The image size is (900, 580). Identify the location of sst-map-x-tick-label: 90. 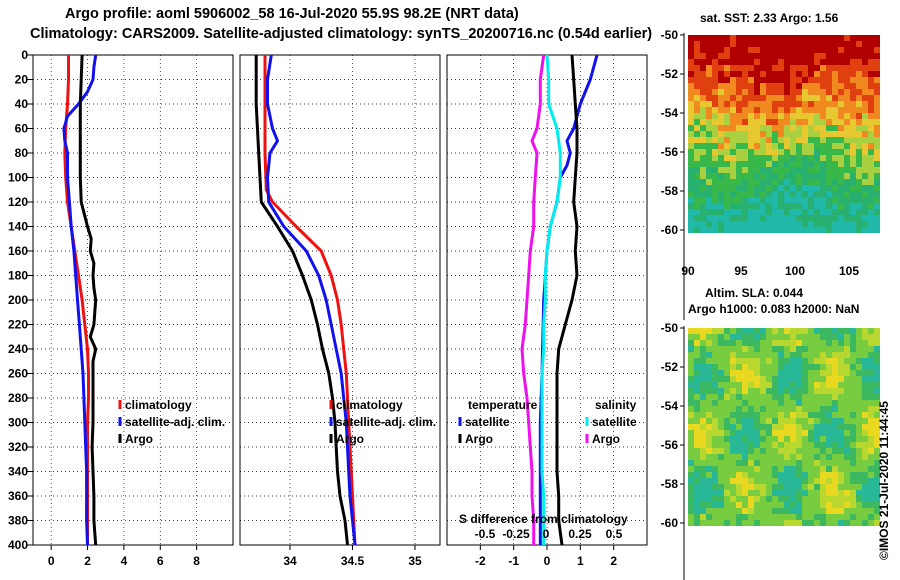
(688, 271).